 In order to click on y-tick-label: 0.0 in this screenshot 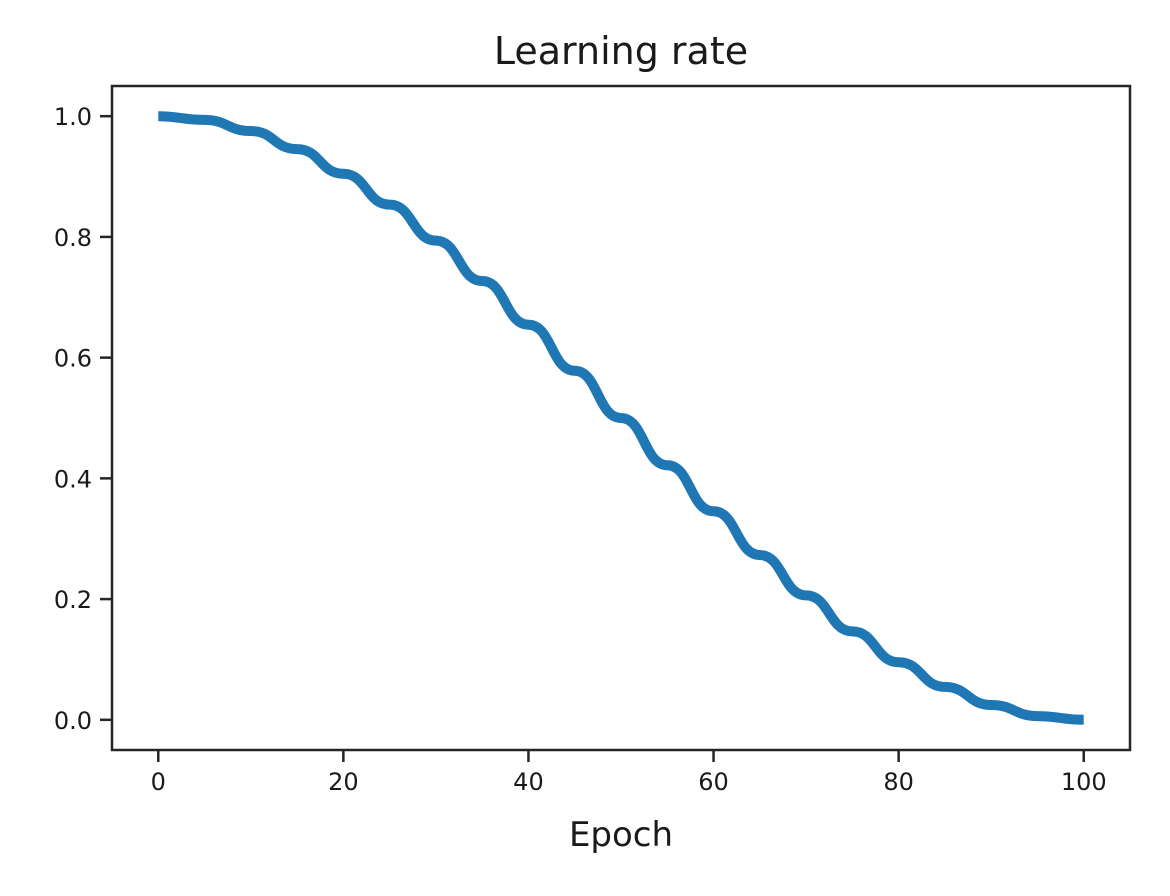, I will do `click(73, 721)`.